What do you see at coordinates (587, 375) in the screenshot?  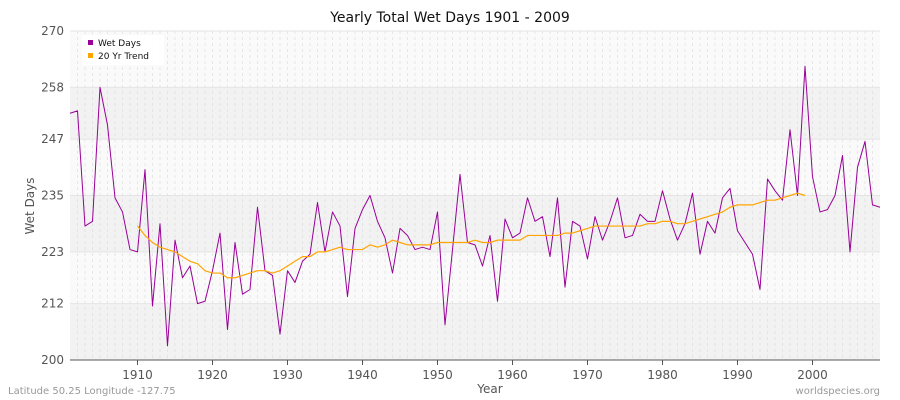 I see `x-tick-label: 1970` at bounding box center [587, 375].